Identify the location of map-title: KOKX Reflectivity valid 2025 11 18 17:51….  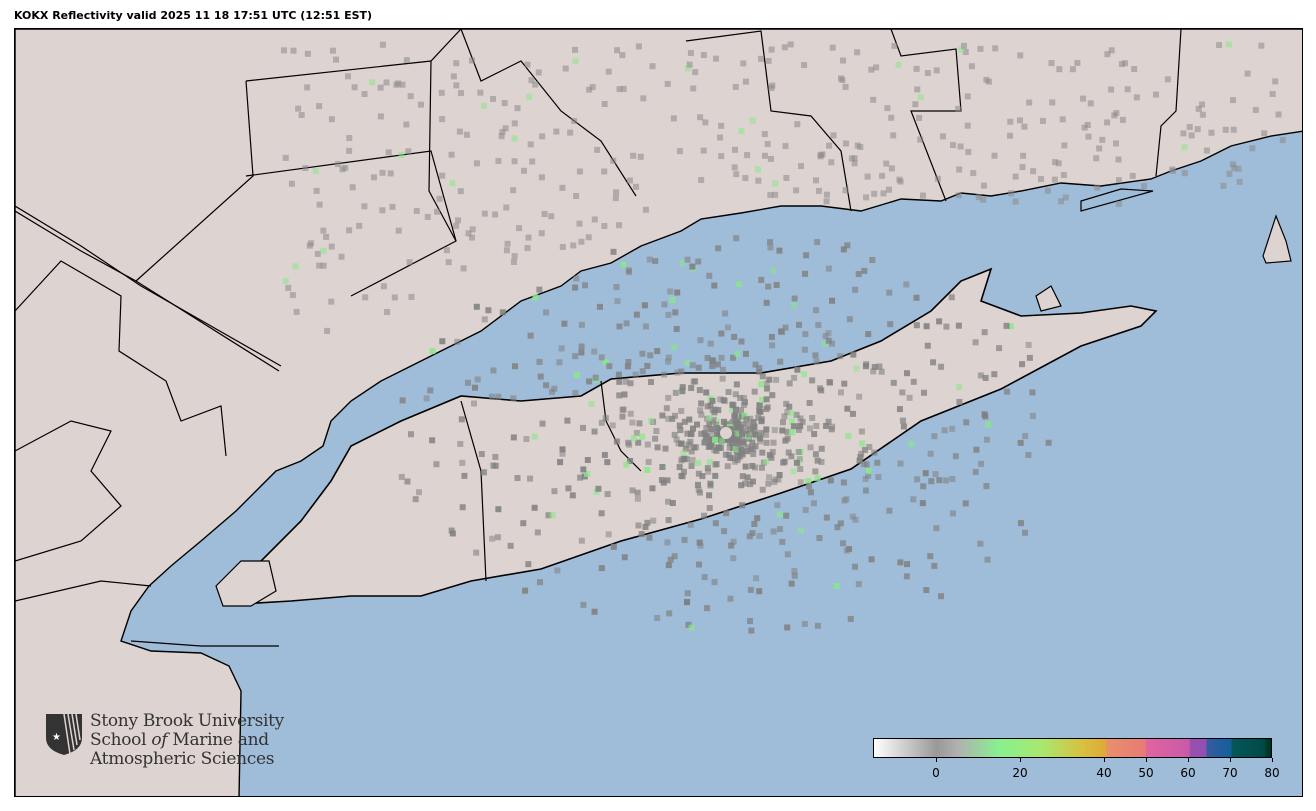
(193, 15).